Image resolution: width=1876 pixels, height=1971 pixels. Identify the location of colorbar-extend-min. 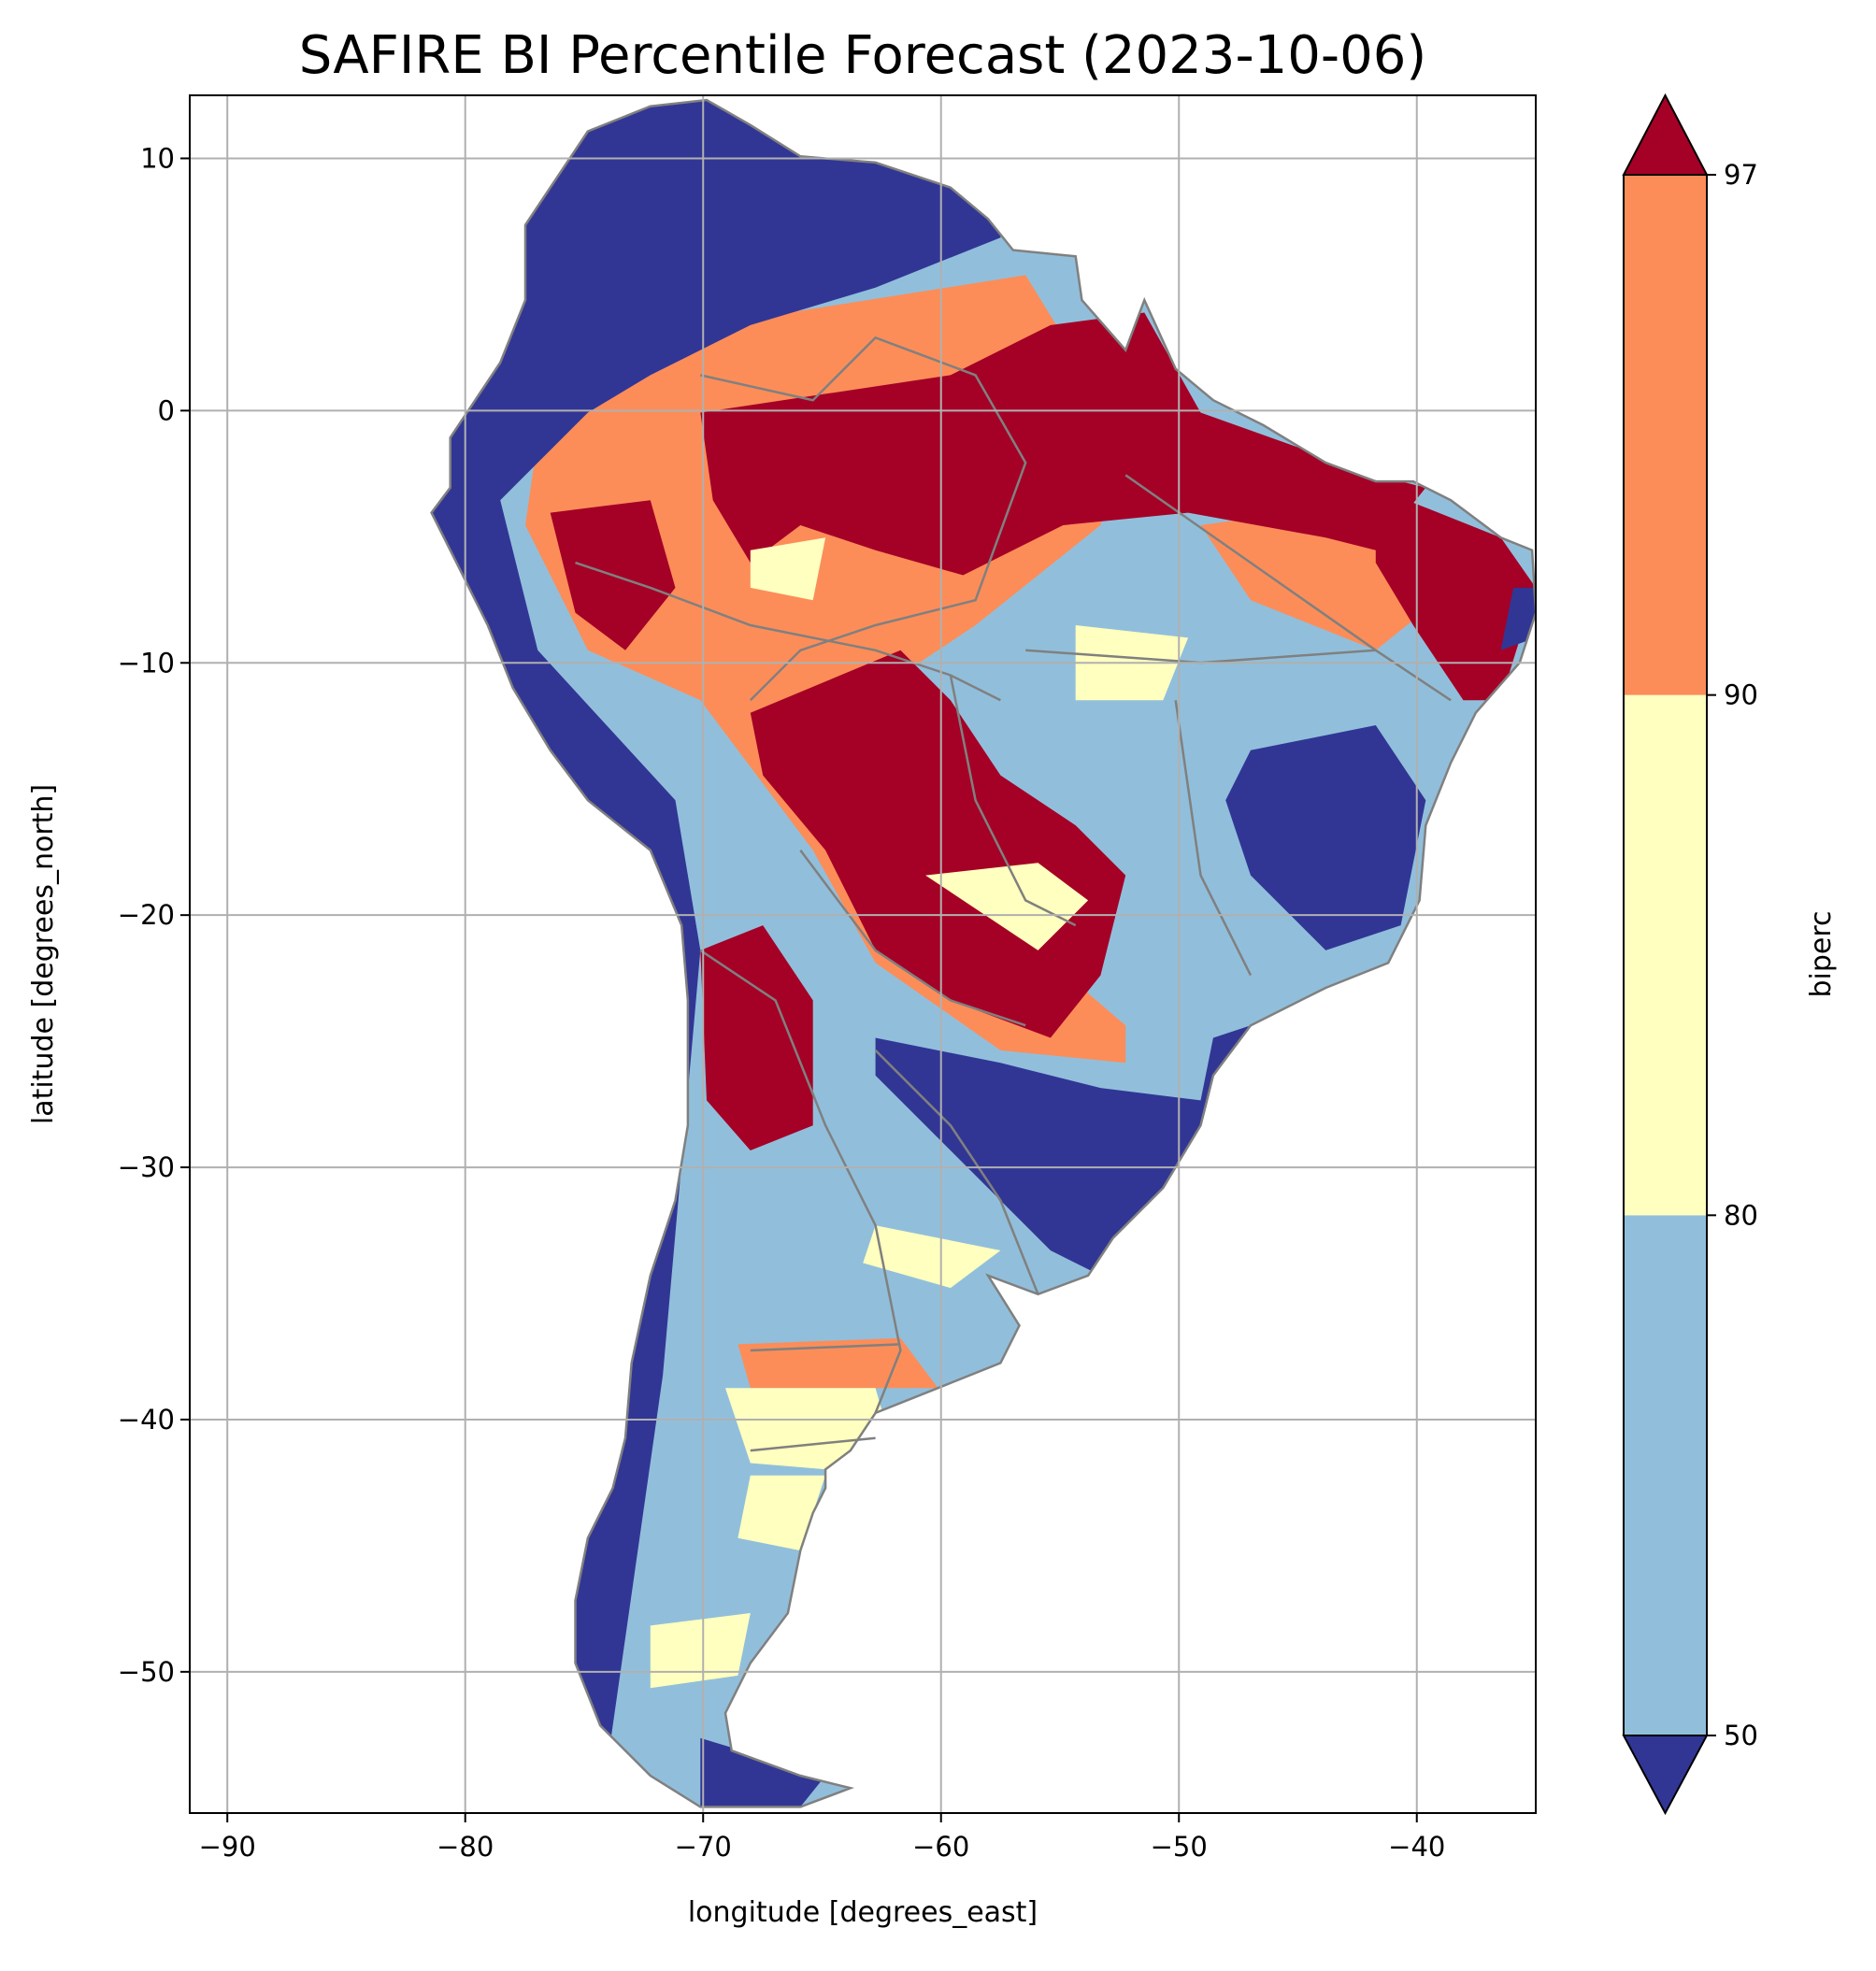
(1666, 1776).